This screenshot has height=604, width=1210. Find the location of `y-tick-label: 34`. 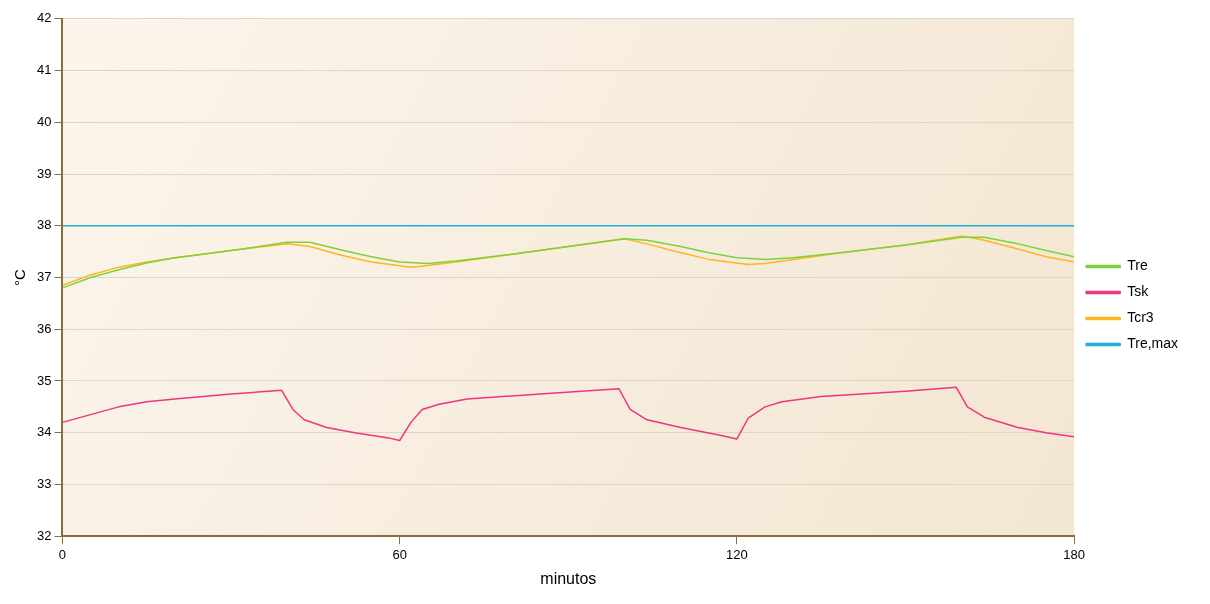

y-tick-label: 34 is located at coordinates (44, 432).